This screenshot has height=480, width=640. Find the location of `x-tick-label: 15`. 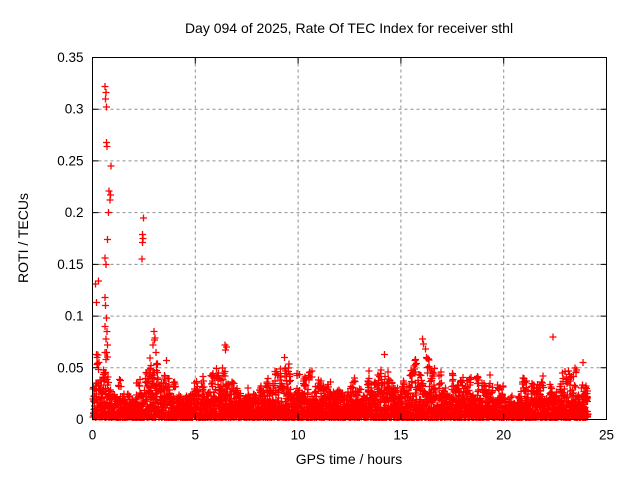

x-tick-label: 15 is located at coordinates (400, 435).